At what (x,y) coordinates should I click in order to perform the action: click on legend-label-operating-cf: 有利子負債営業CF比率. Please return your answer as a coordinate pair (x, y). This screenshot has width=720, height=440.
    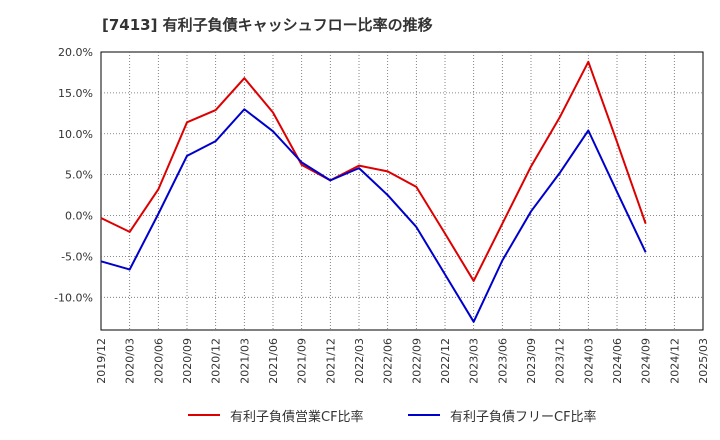
    Looking at the image, I should click on (297, 417).